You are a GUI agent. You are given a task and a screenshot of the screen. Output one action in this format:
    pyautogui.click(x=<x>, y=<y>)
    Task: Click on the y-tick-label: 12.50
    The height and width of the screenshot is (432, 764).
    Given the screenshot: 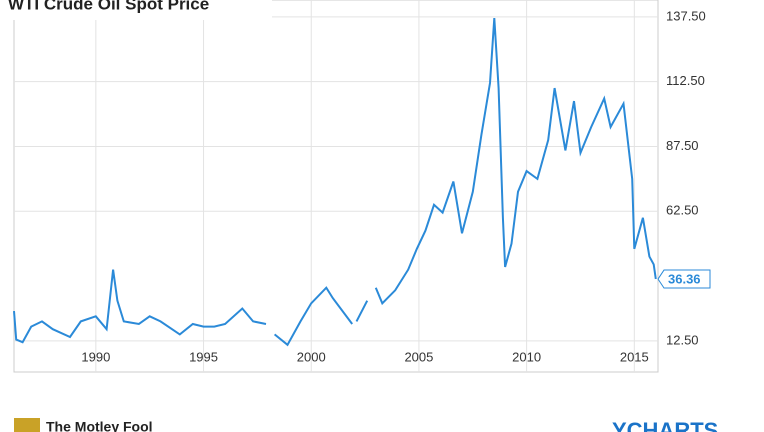 What is the action you would take?
    pyautogui.click(x=682, y=339)
    